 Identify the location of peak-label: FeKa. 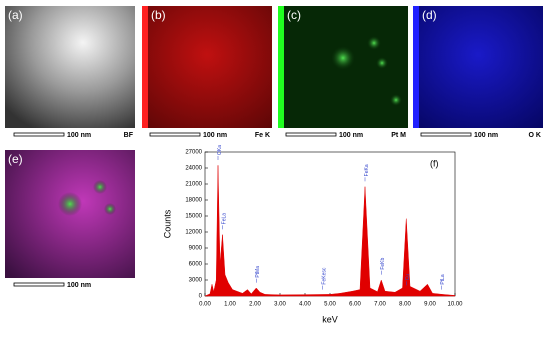
(367, 170).